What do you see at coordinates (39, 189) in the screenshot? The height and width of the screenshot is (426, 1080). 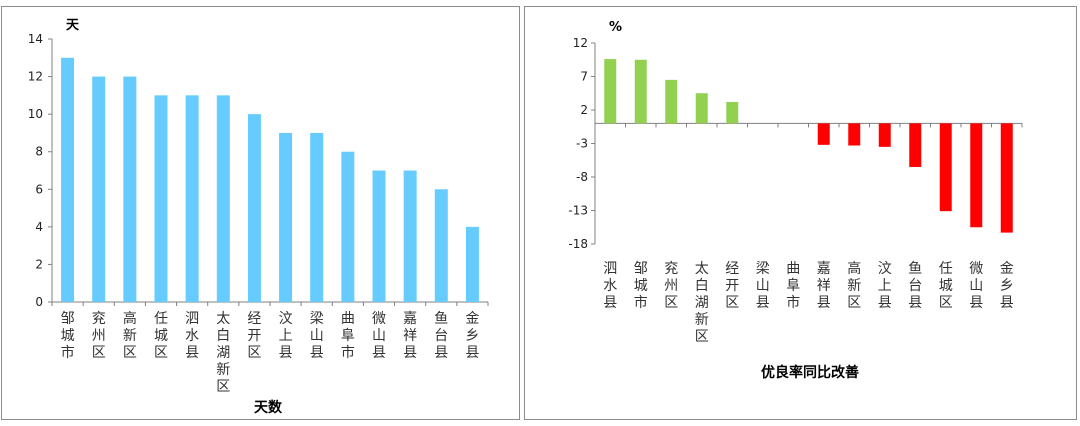 I see `days-y-tick-label: 6` at bounding box center [39, 189].